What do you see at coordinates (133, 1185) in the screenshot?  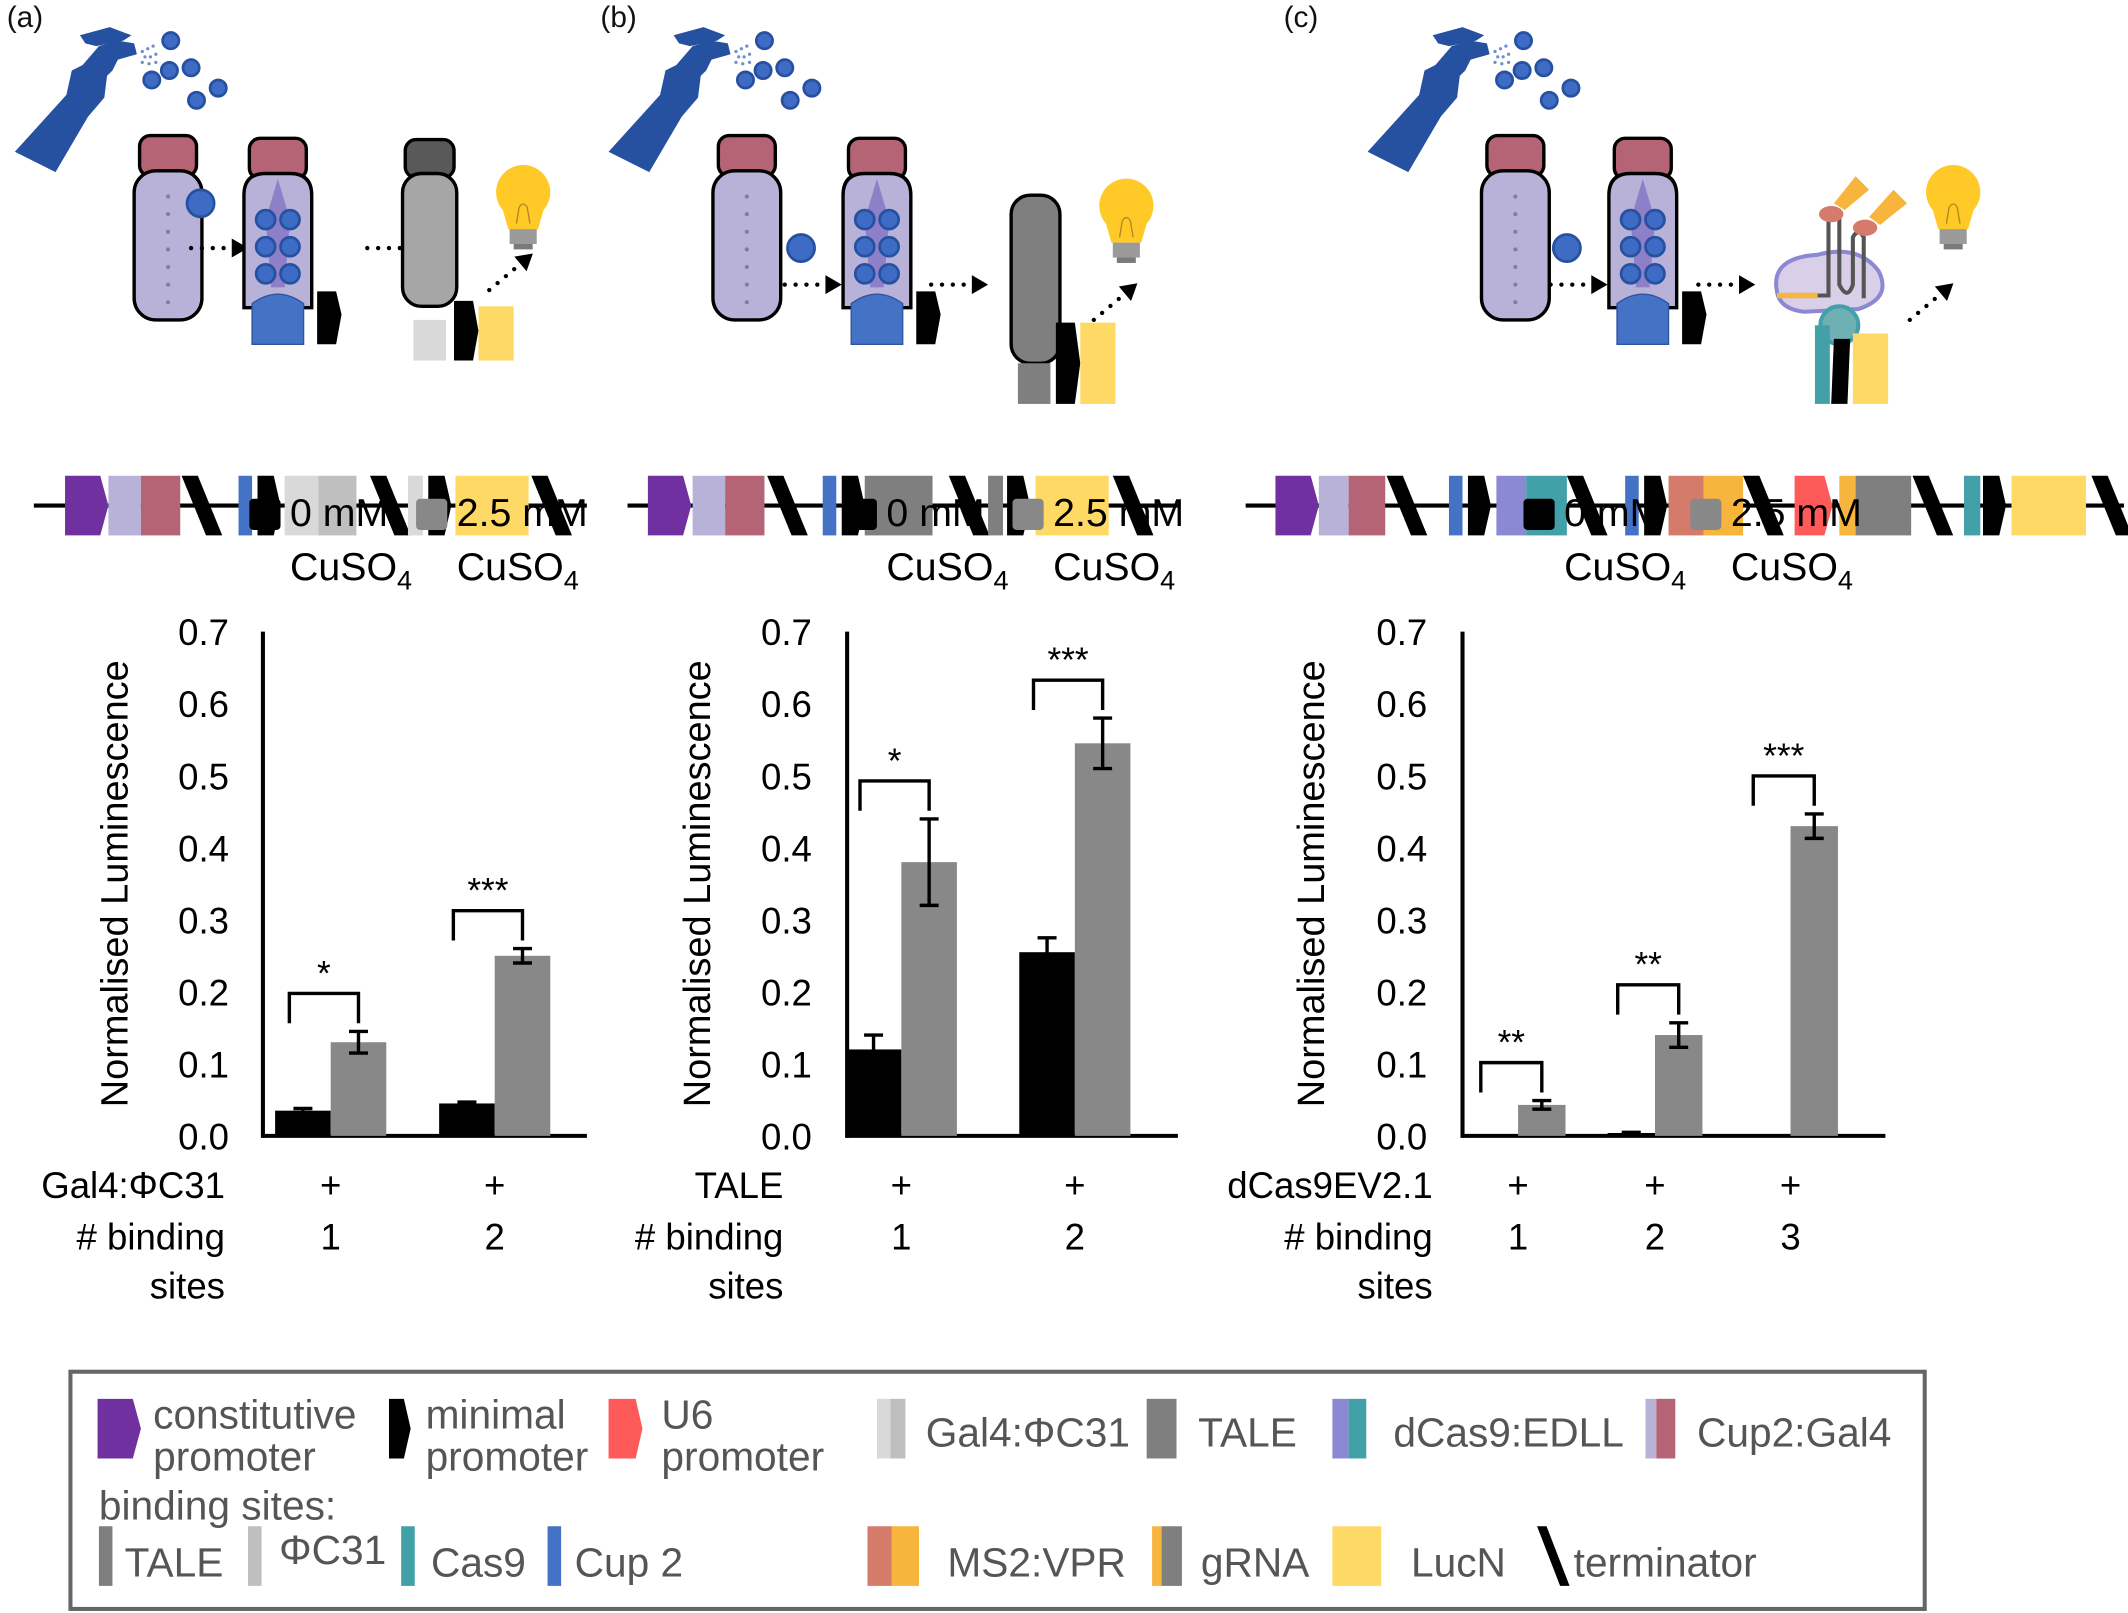 I see `activator-row-label: Gal4:ΦC31` at bounding box center [133, 1185].